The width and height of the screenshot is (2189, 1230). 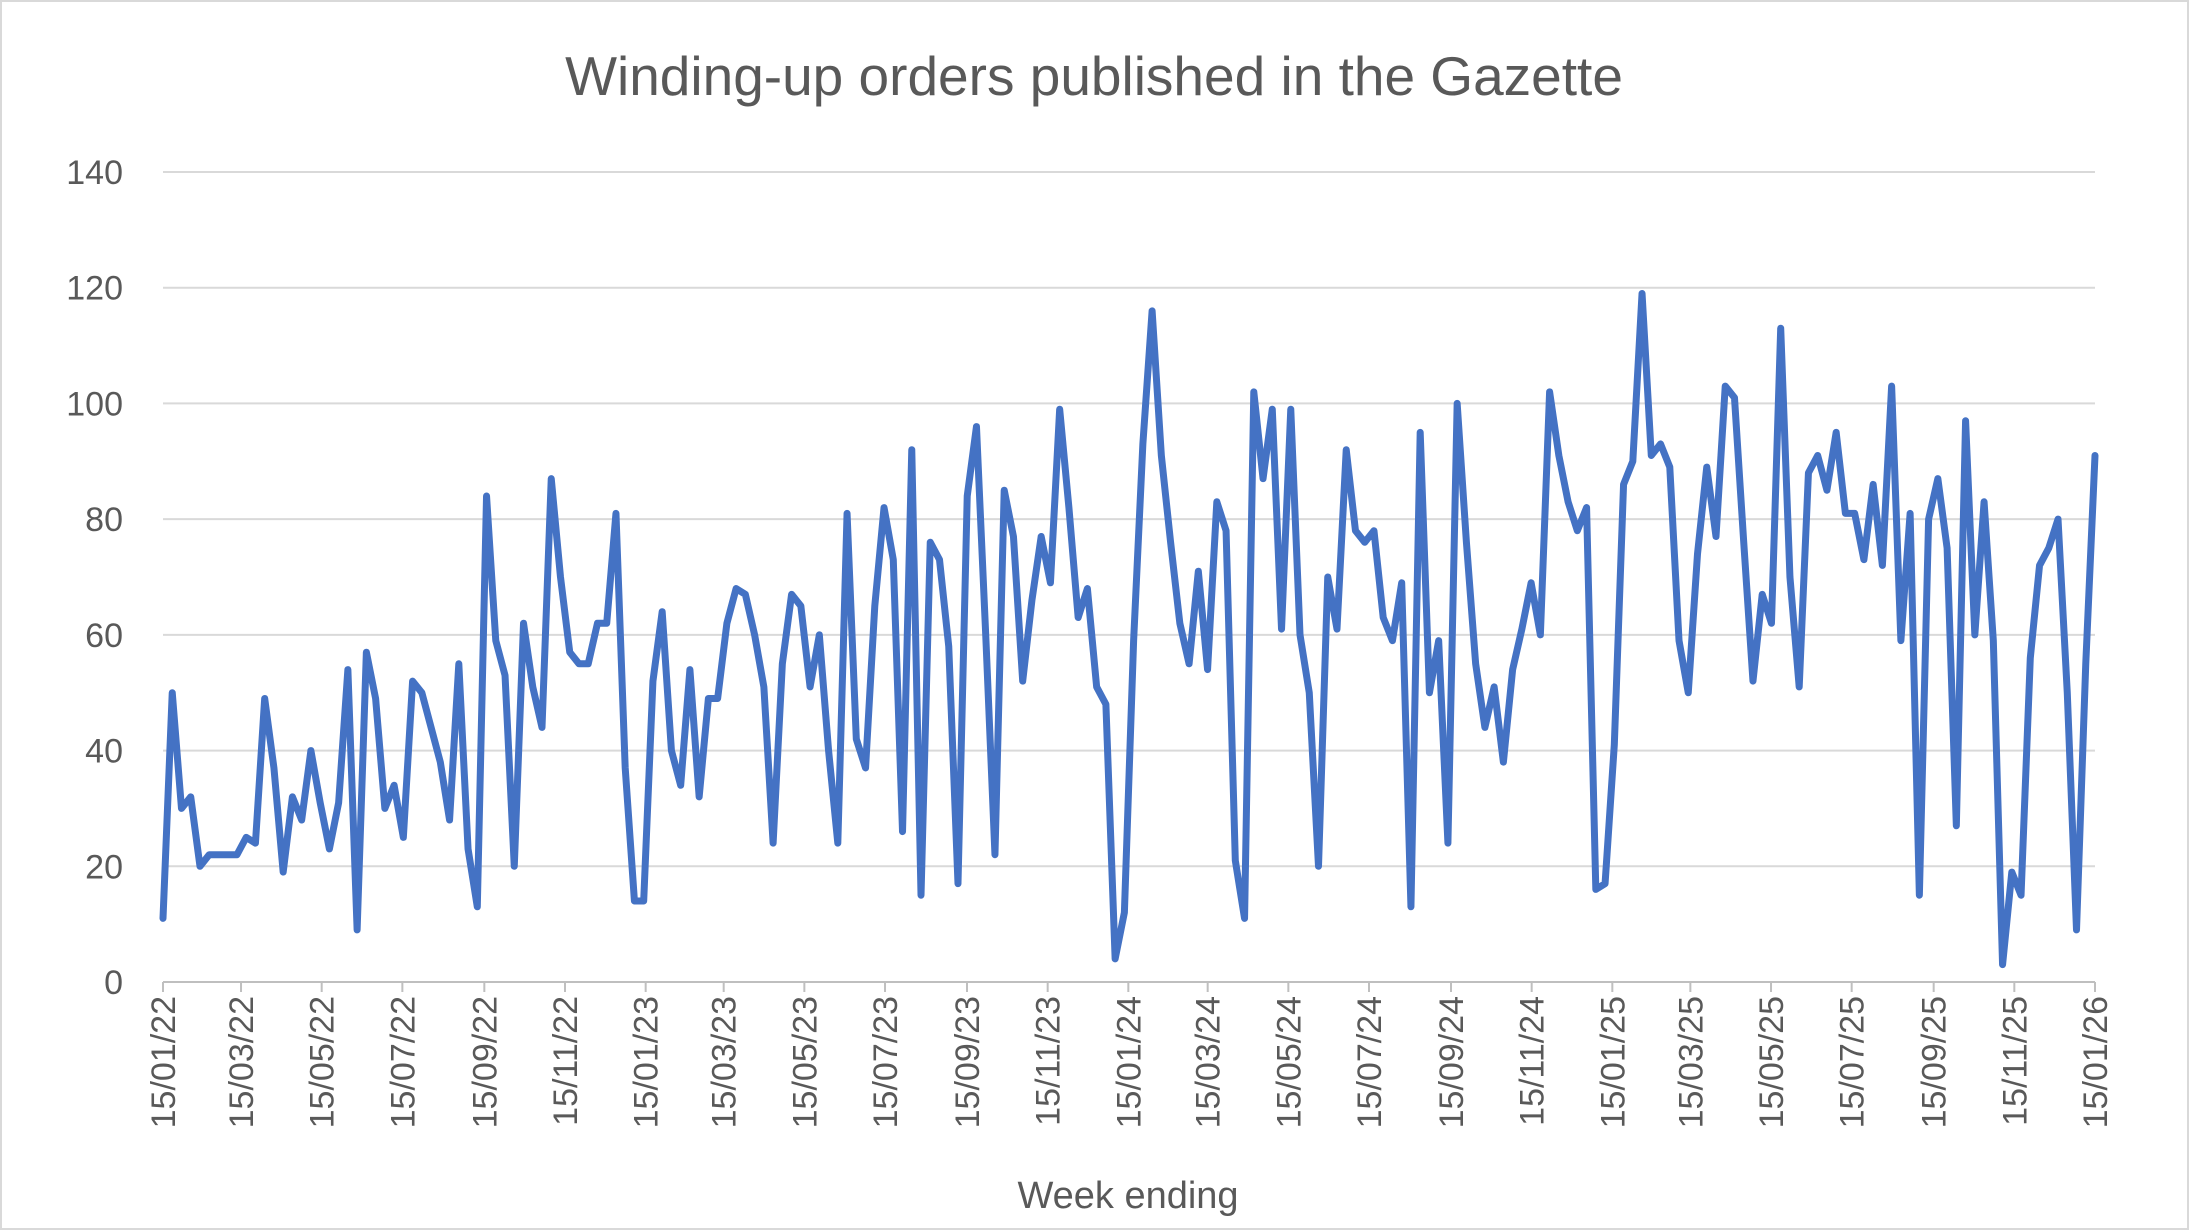 I want to click on x-tick-label: 15/07/25, so click(x=1853, y=1062).